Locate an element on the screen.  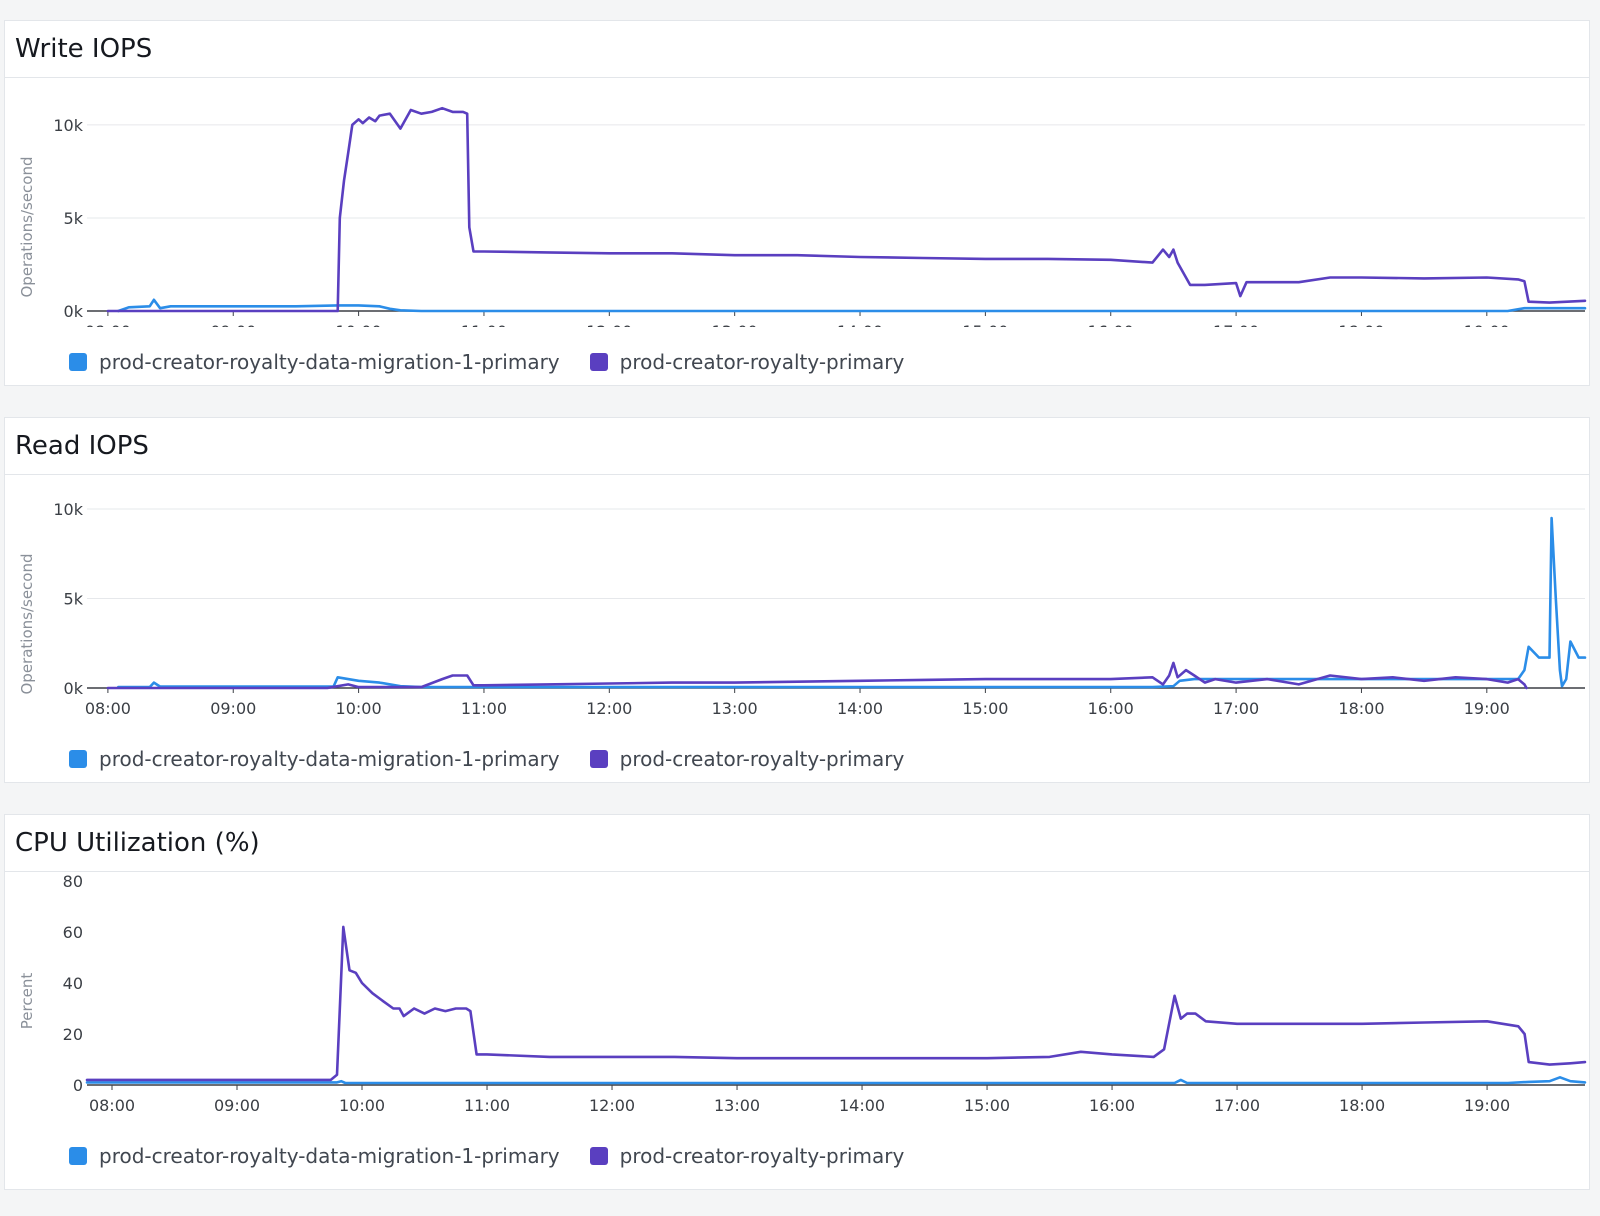
panel-title: Read IOPS is located at coordinates (797, 446).